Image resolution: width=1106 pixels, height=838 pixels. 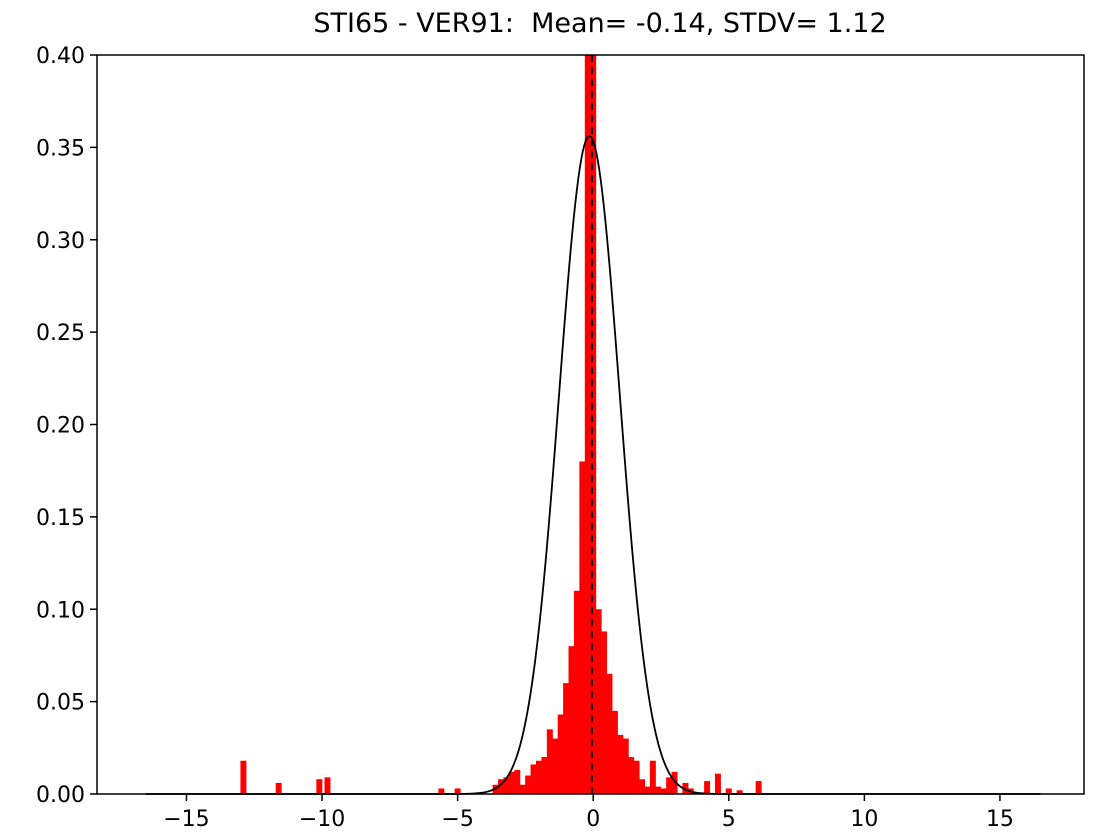 I want to click on y-axis-ticks: 0.00 0.05 0.10 0.15 0.20 0.25 0.30 0.35 0.40, so click(x=66, y=426).